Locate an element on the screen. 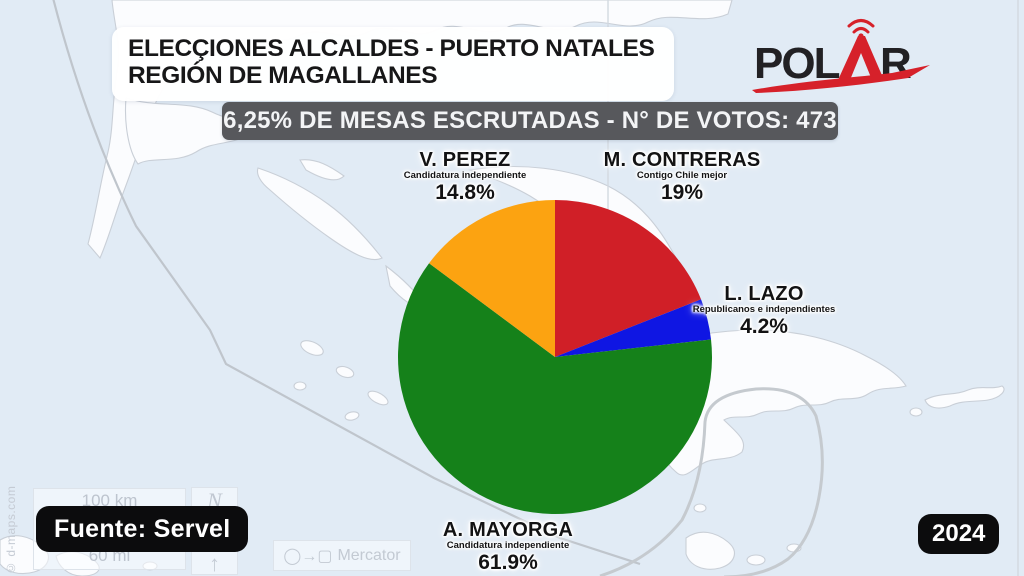 Image resolution: width=1024 pixels, height=576 pixels. pie-slice-a-mayorga is located at coordinates (554, 389).